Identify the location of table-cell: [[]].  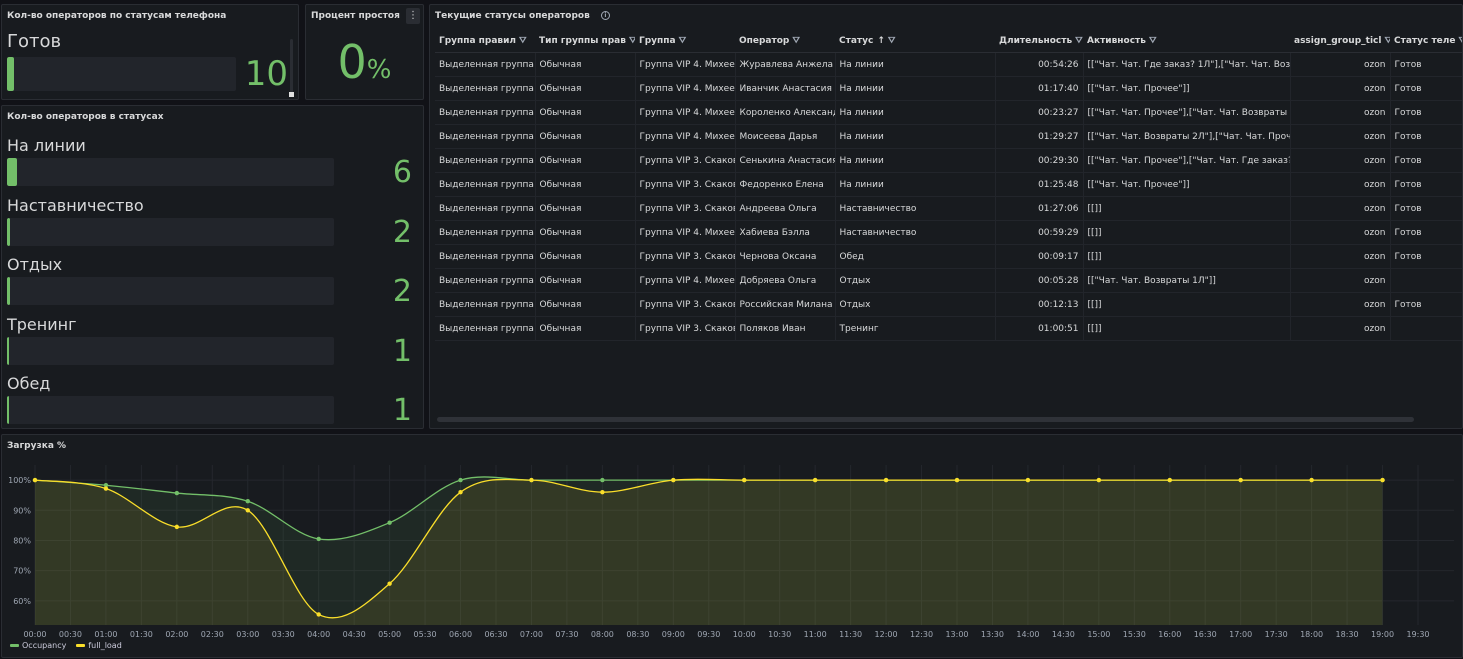
(1187, 256).